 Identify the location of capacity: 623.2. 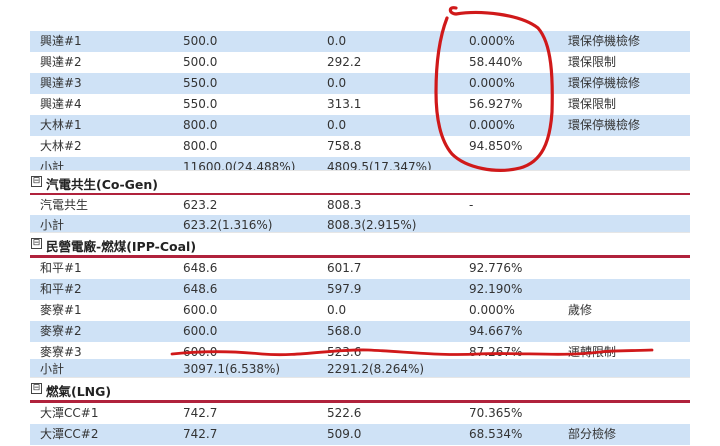
(200, 205).